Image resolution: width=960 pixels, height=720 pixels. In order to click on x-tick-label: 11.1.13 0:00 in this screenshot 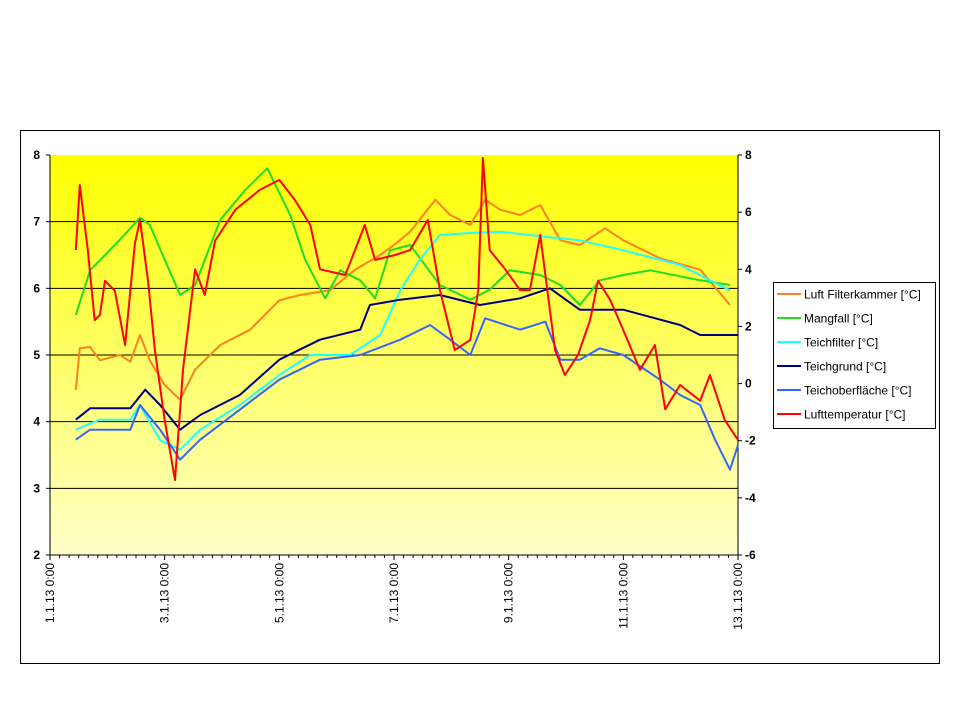, I will do `click(623, 596)`.